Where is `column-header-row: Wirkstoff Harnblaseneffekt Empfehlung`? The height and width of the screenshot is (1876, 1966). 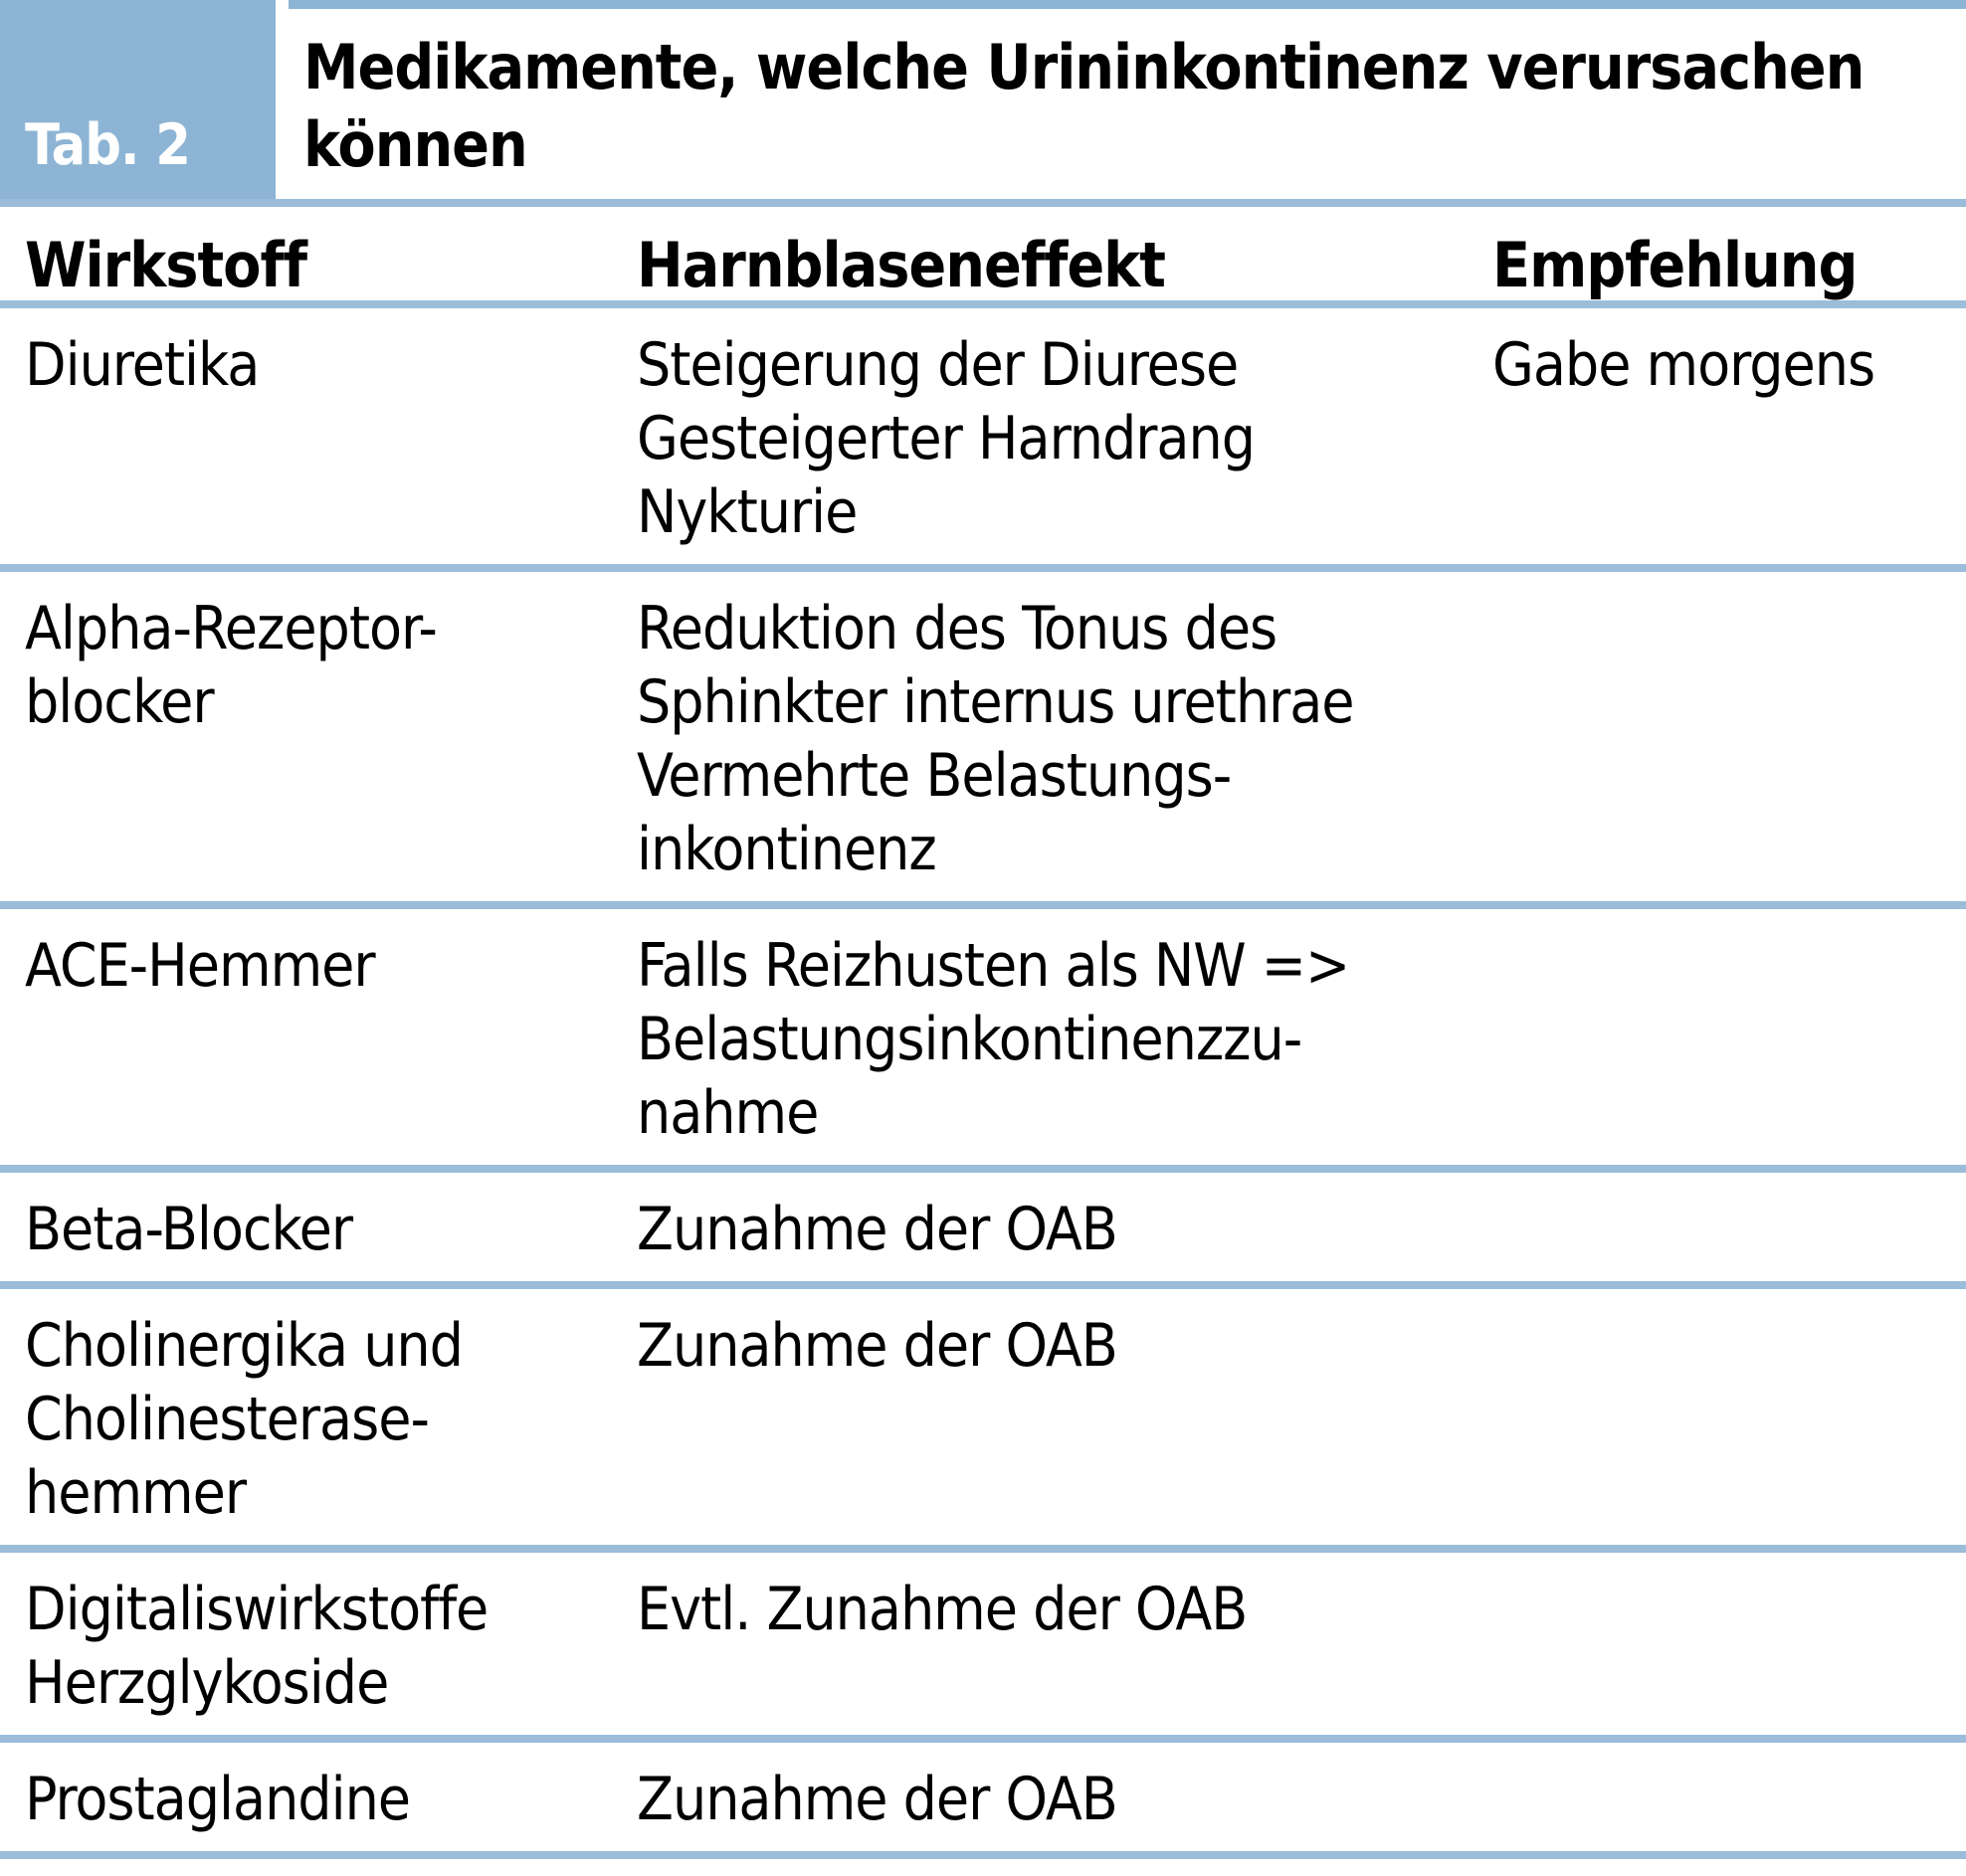
column-header-row: Wirkstoff Harnblaseneffekt Empfehlung is located at coordinates (983, 257).